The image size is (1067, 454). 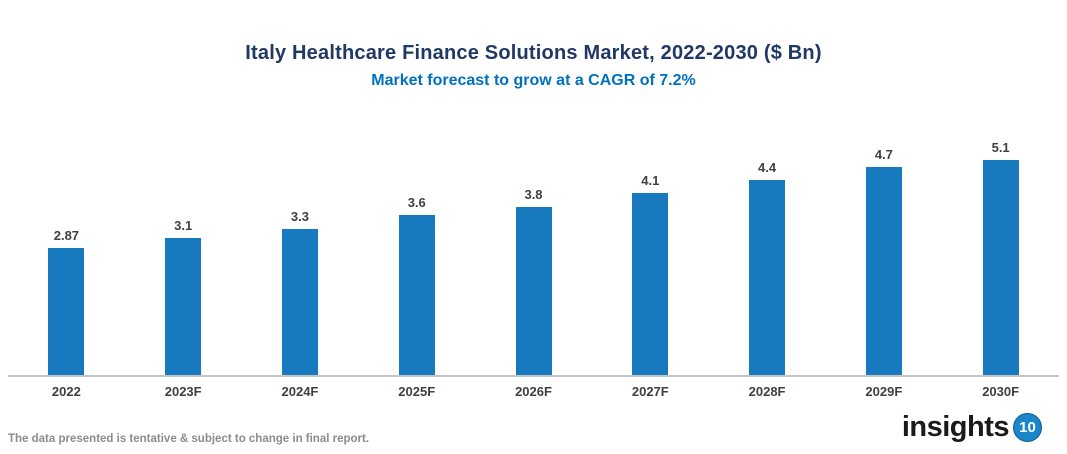 What do you see at coordinates (299, 216) in the screenshot?
I see `bar-value-label: 3.3` at bounding box center [299, 216].